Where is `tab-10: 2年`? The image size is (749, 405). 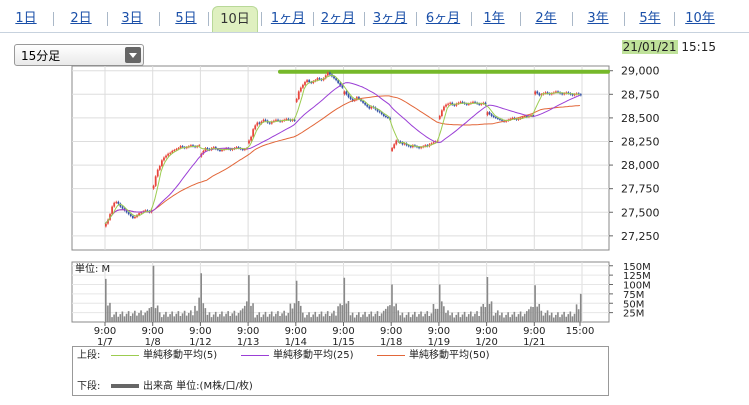 tab-10: 2年 is located at coordinates (546, 18).